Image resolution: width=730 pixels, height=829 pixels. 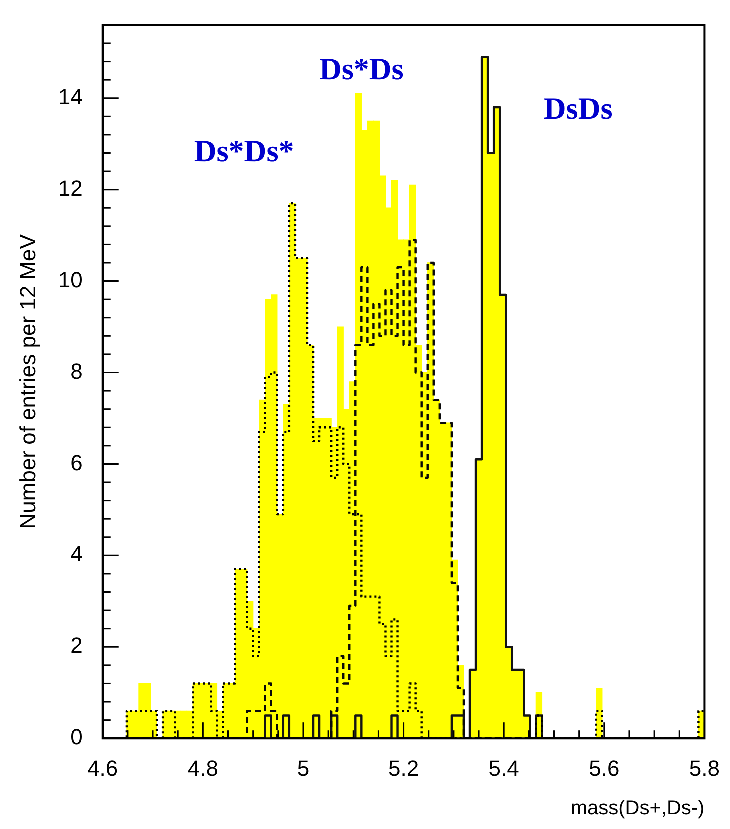 I want to click on x-tick-label: 4.8, so click(x=203, y=768).